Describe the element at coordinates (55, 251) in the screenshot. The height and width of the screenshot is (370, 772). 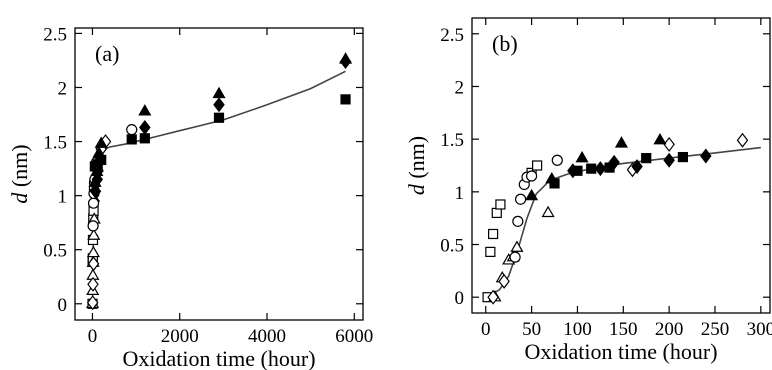
I see `panel-a-y-tick-label: 0.5` at that location.